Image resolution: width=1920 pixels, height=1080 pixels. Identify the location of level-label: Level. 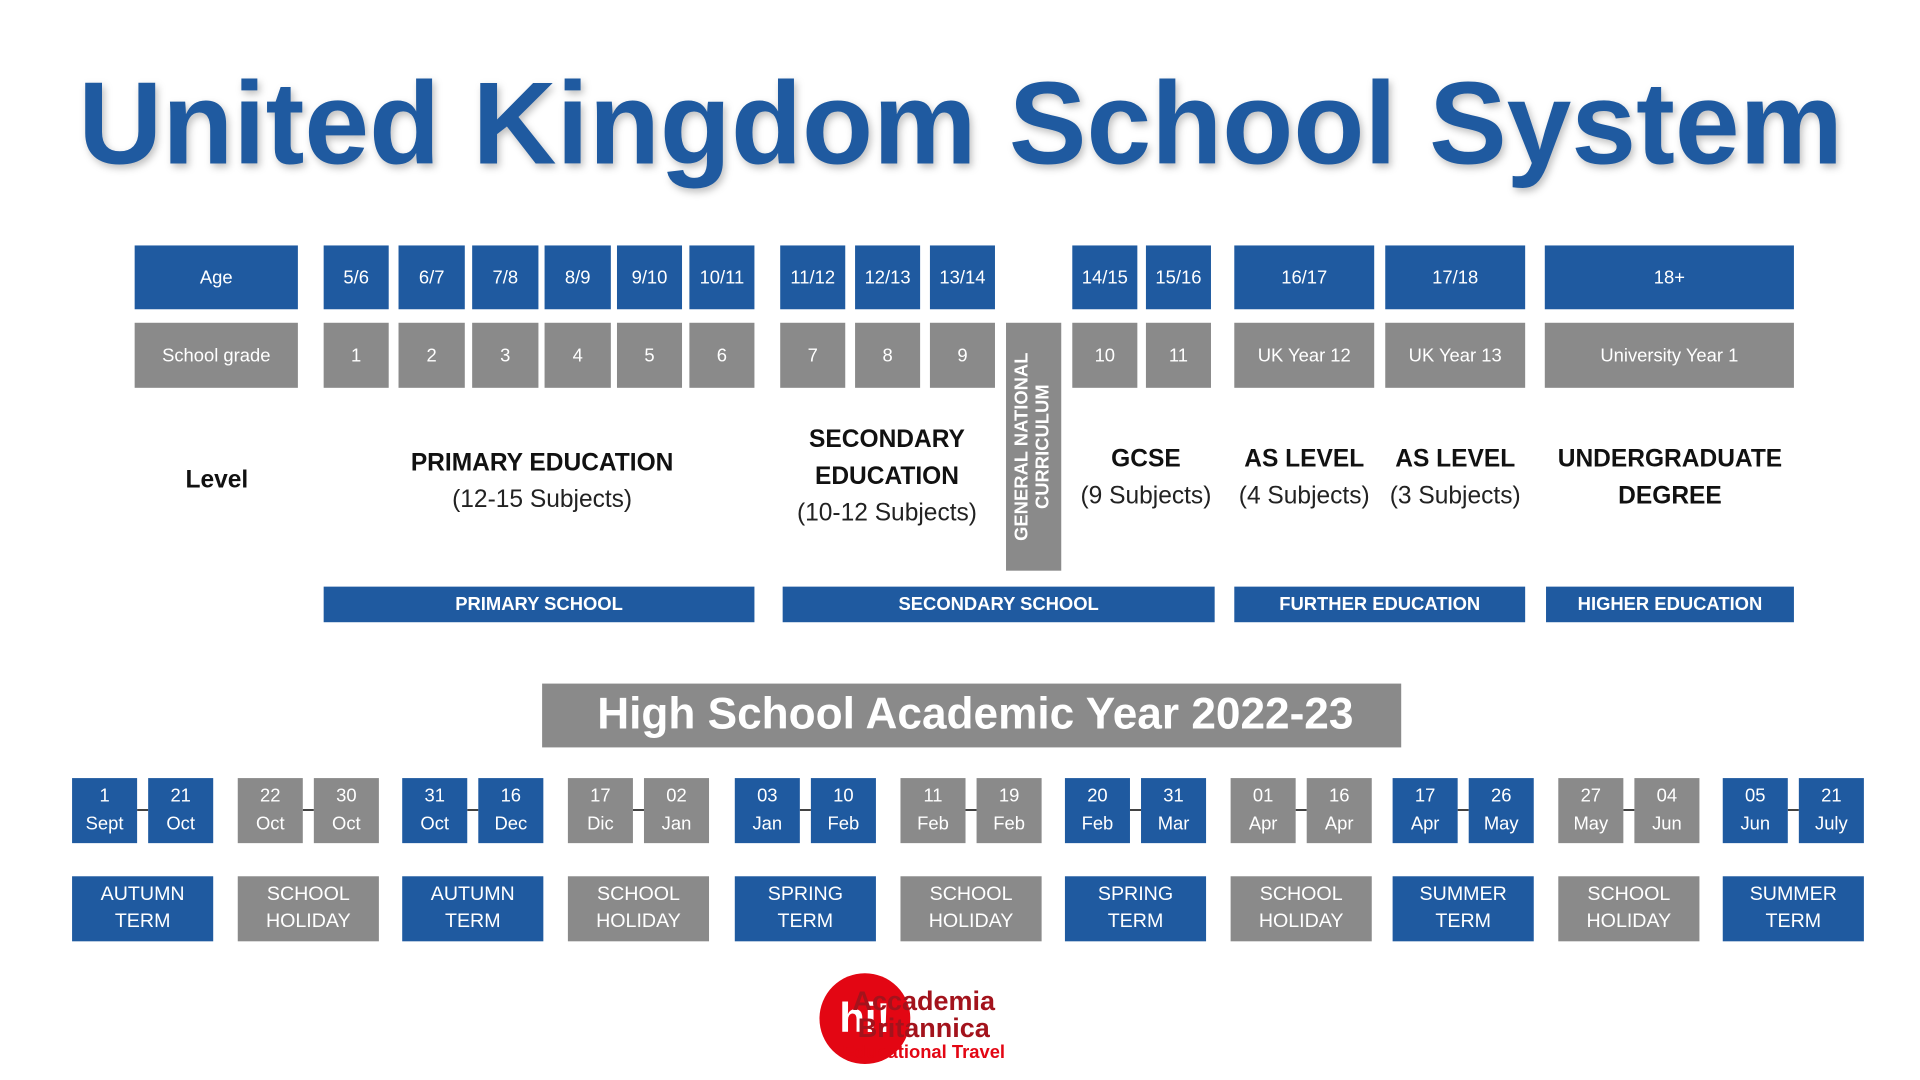
(217, 480).